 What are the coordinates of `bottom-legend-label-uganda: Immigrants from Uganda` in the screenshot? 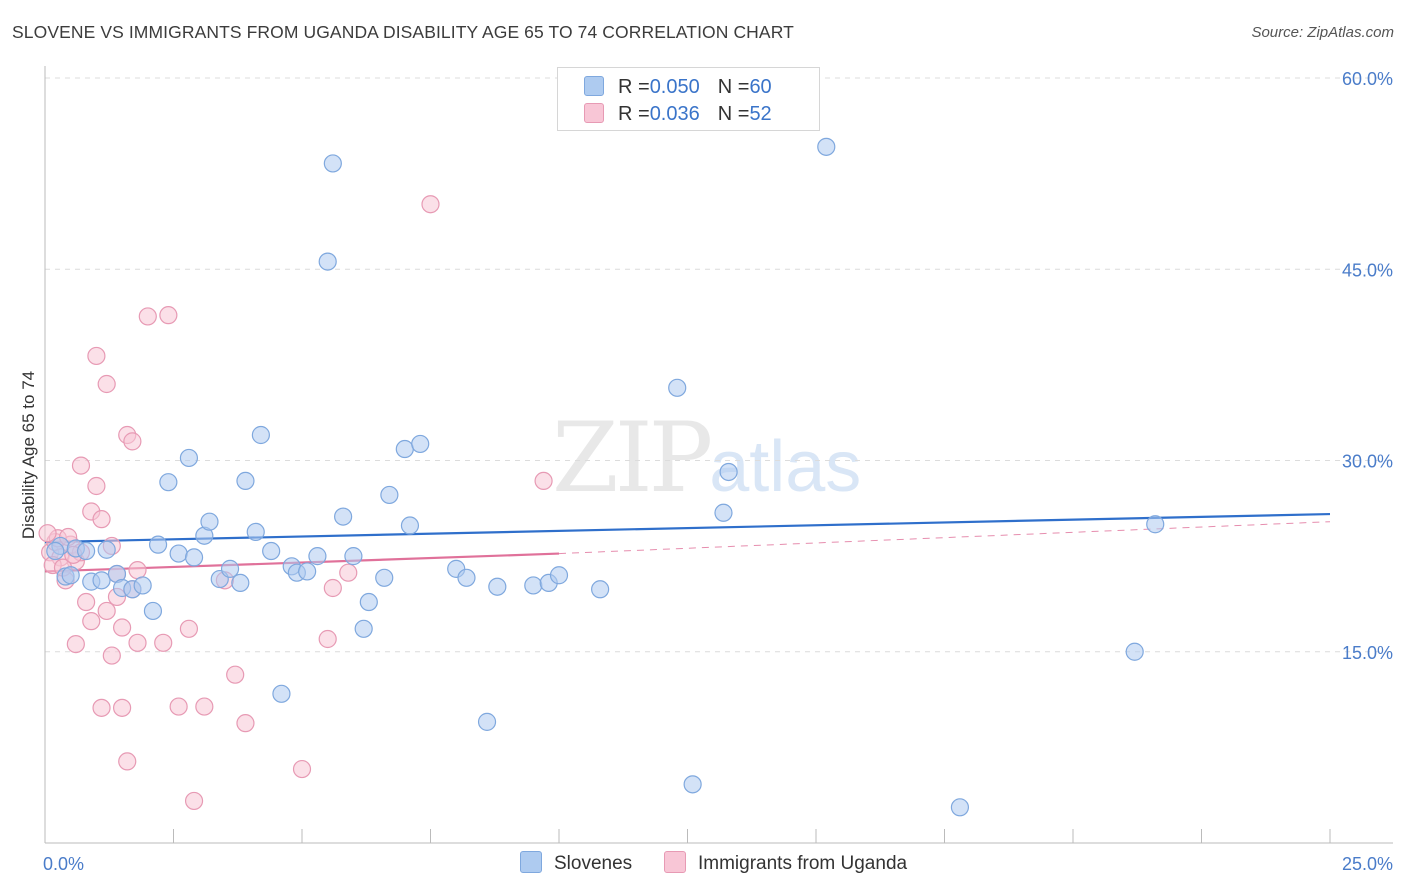 It's located at (803, 863).